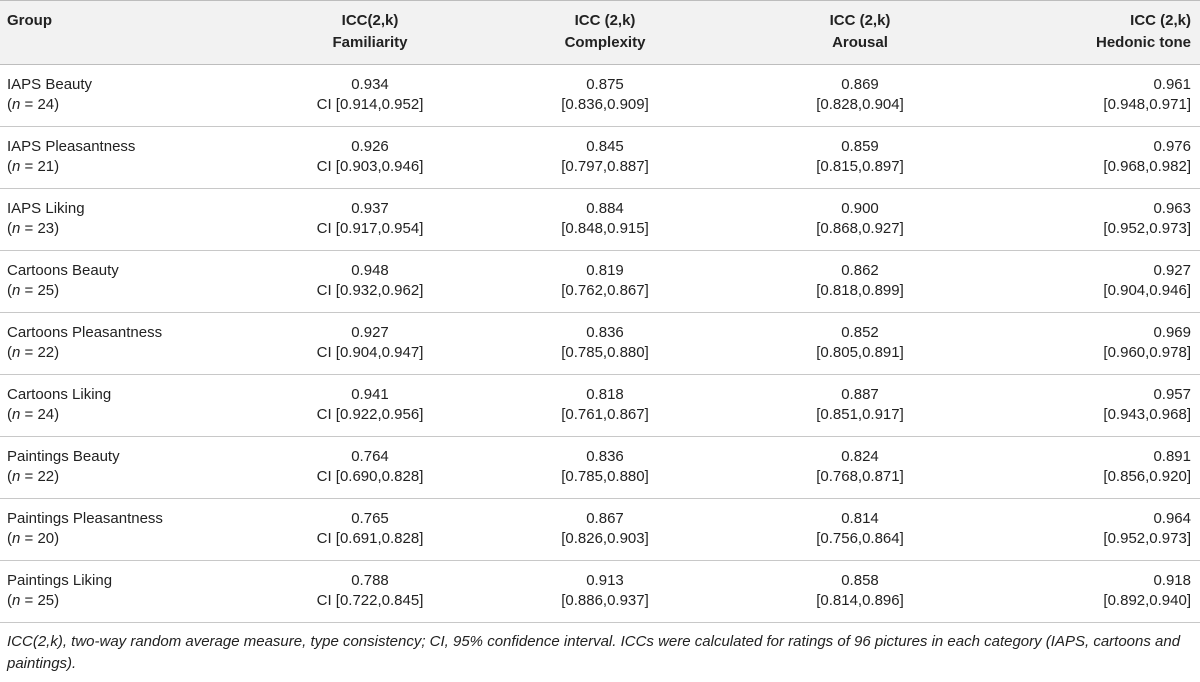  Describe the element at coordinates (1147, 352) in the screenshot. I see `confidence-interval: [0.960,0.978]` at that location.